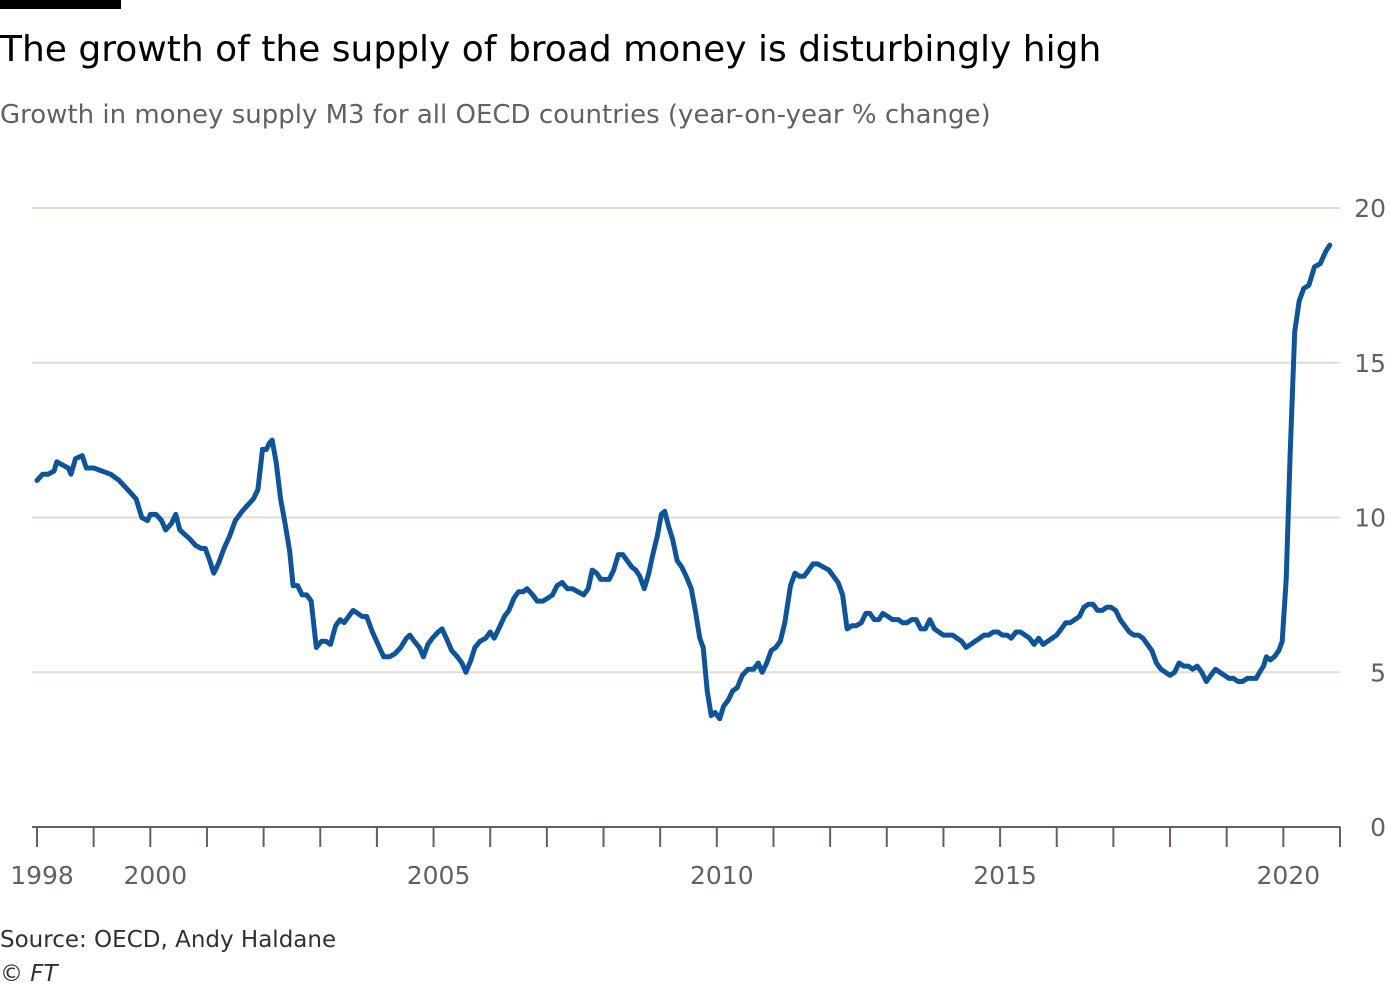 The width and height of the screenshot is (1400, 992). I want to click on x-tick-label: 2015, so click(1005, 875).